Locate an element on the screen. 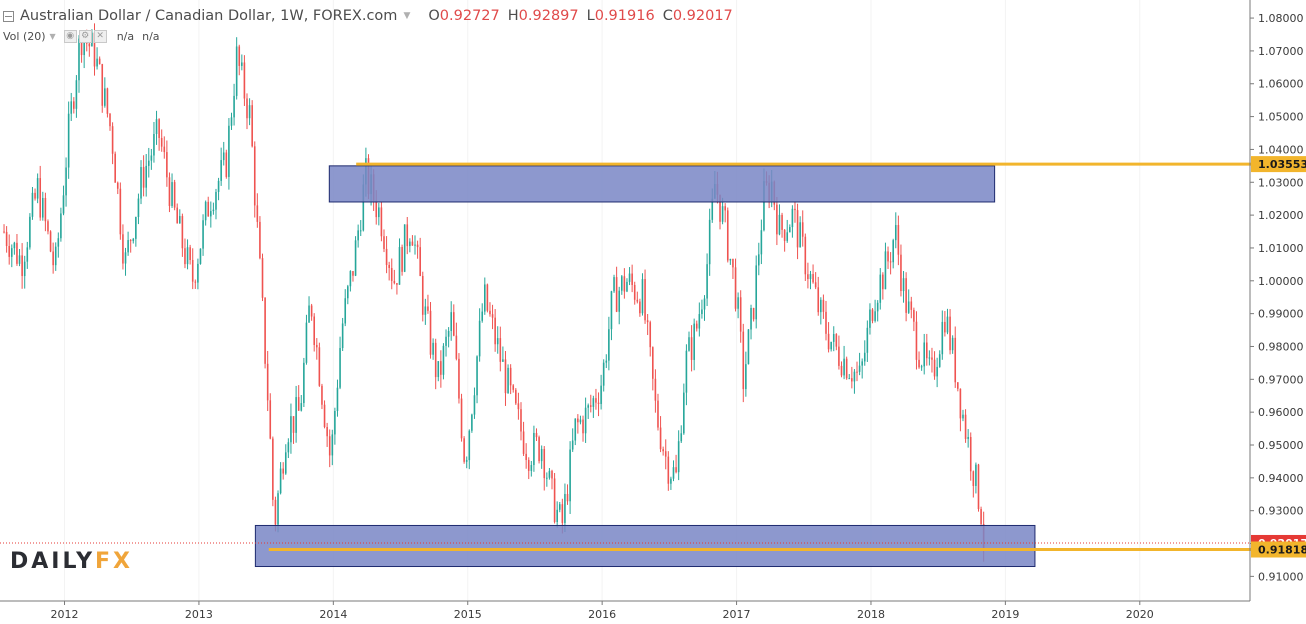  x-tick-label: 2016 is located at coordinates (602, 614).